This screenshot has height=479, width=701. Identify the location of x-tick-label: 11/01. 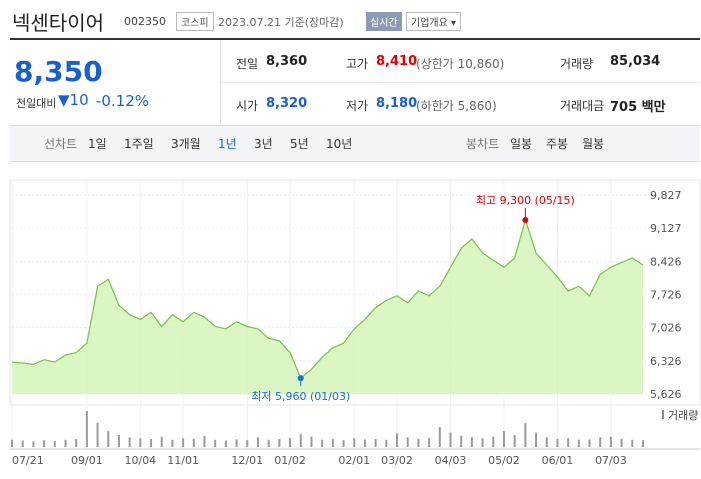
(183, 460).